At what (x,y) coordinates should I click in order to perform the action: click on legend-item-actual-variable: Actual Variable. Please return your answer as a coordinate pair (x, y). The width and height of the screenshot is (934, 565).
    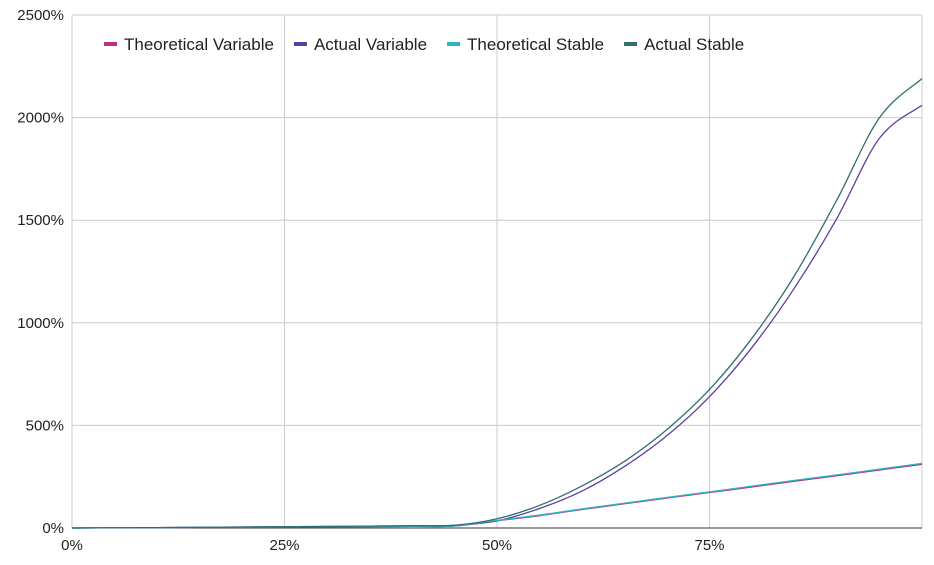
    Looking at the image, I should click on (360, 44).